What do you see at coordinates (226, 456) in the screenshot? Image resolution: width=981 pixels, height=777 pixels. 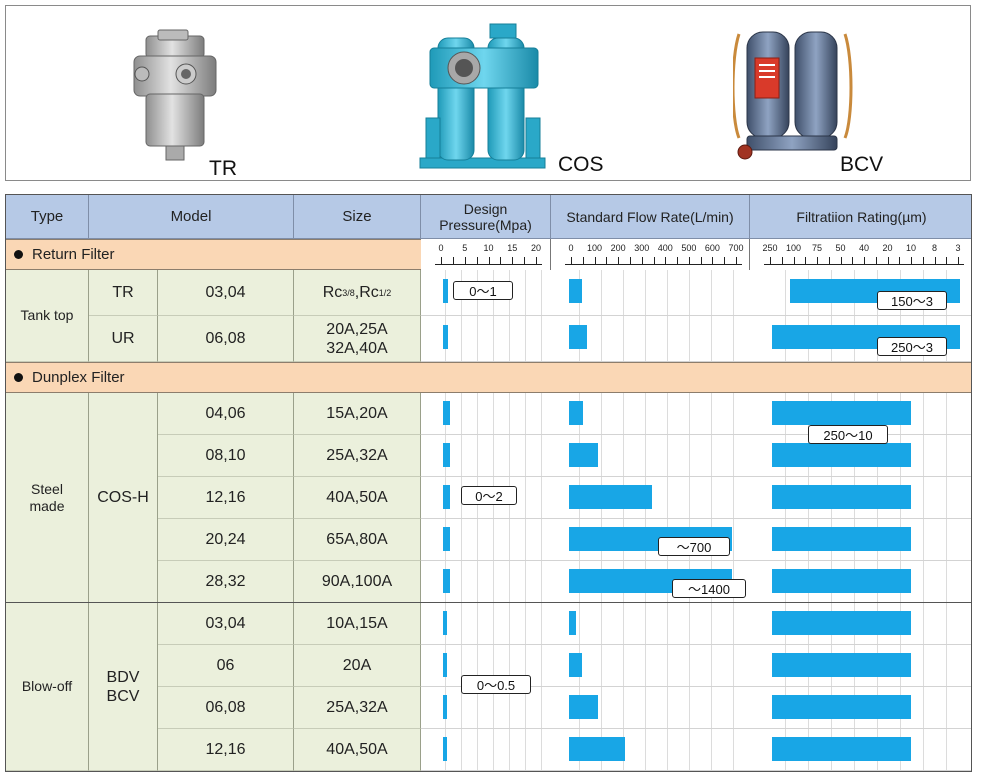 I see `model-cell: 08,10` at bounding box center [226, 456].